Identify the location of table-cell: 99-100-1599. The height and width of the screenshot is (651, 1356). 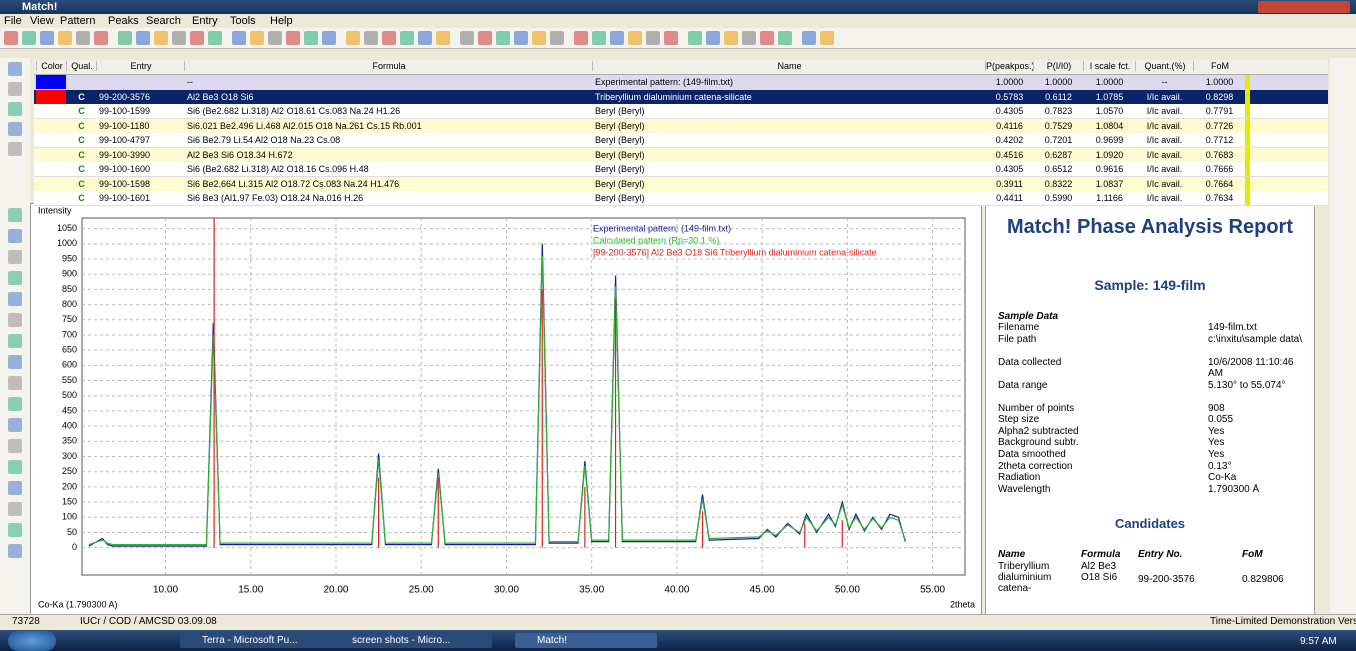
(125, 111).